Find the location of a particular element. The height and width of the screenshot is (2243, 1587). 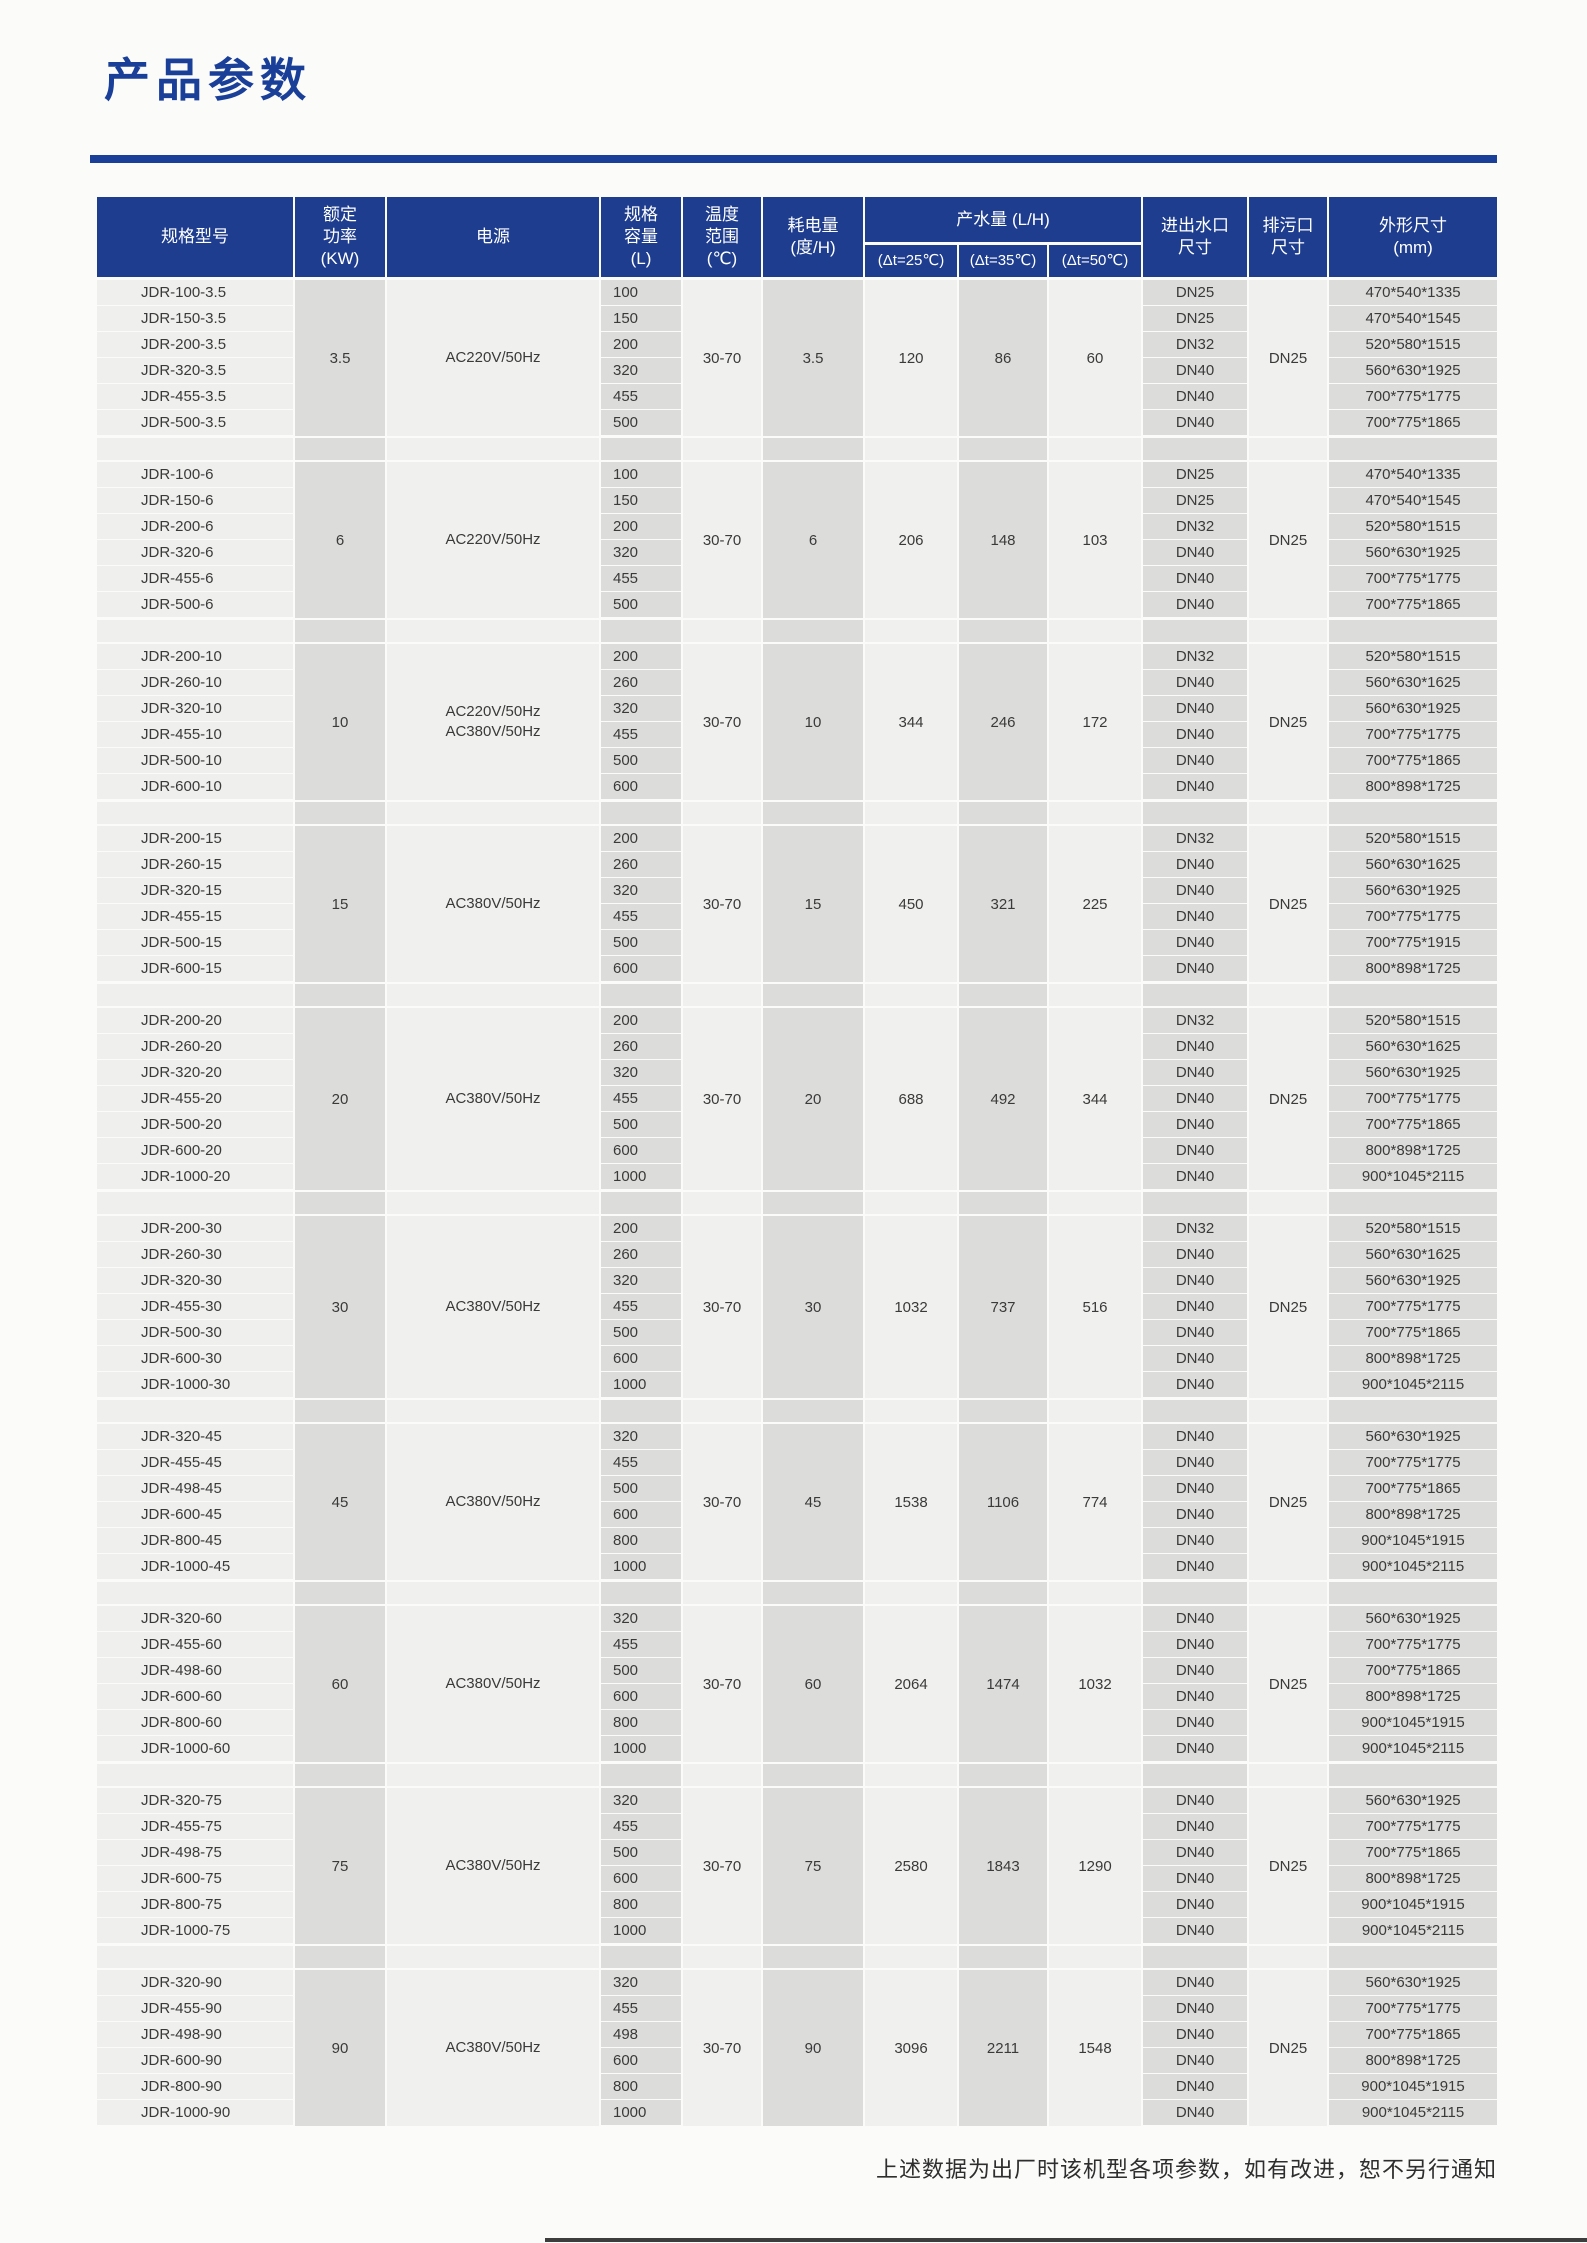

dimensions-cell: 900*1045*2115 is located at coordinates (1413, 1931).